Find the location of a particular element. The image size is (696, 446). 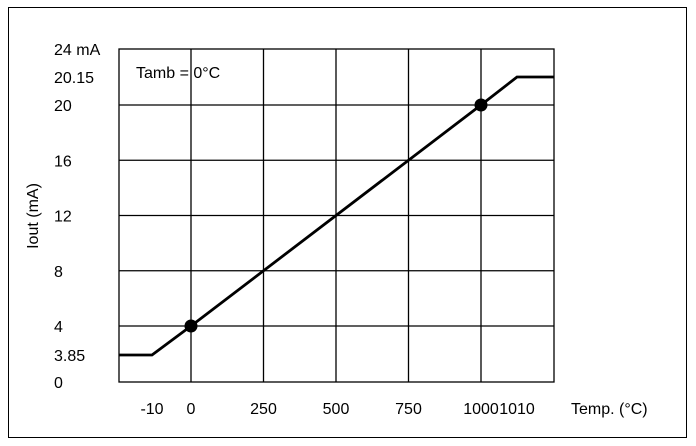

y-tick-label: 4 is located at coordinates (58, 327).